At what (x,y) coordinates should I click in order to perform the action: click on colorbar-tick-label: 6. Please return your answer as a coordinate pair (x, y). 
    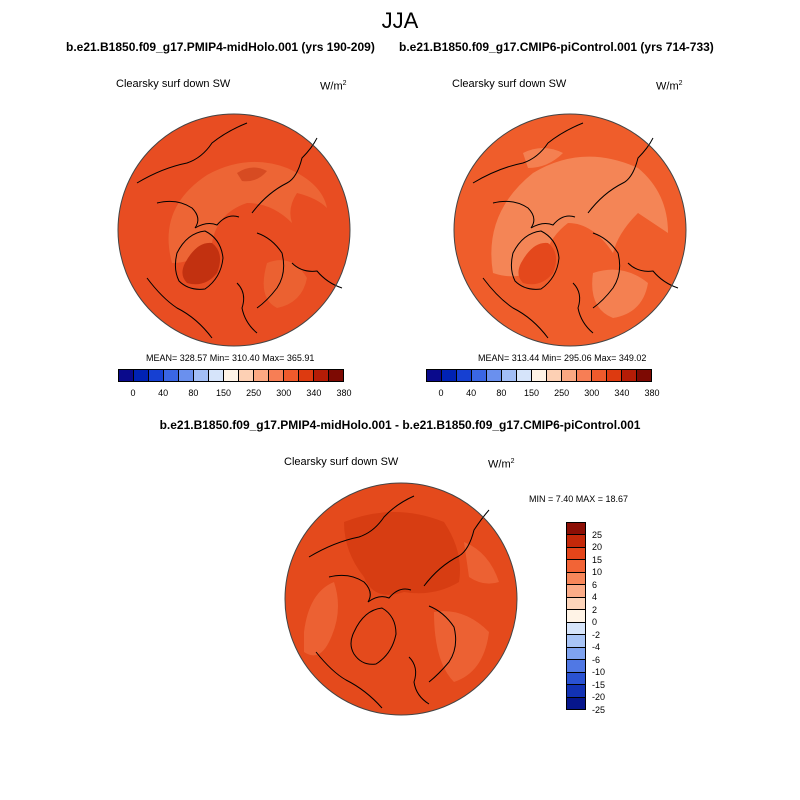
    Looking at the image, I should click on (595, 584).